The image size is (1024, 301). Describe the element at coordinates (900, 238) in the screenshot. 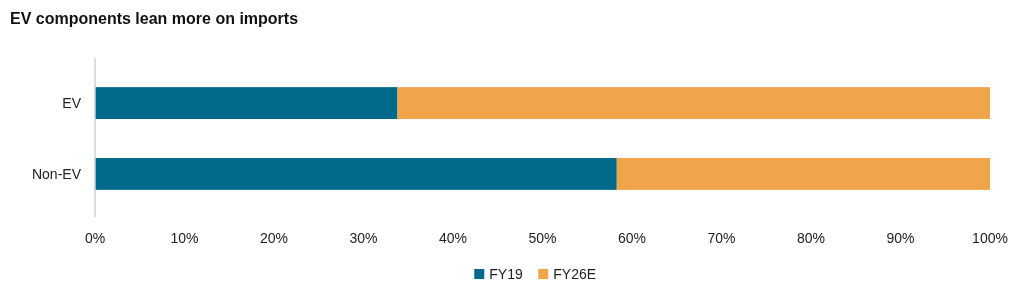

I see `x-tick-label: 90%` at that location.